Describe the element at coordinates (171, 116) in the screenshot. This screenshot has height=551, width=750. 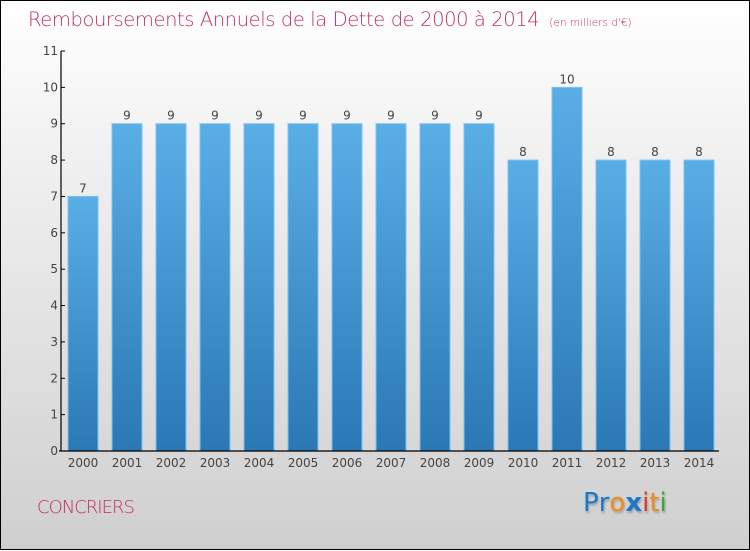
I see `value-label-2002: 9` at that location.